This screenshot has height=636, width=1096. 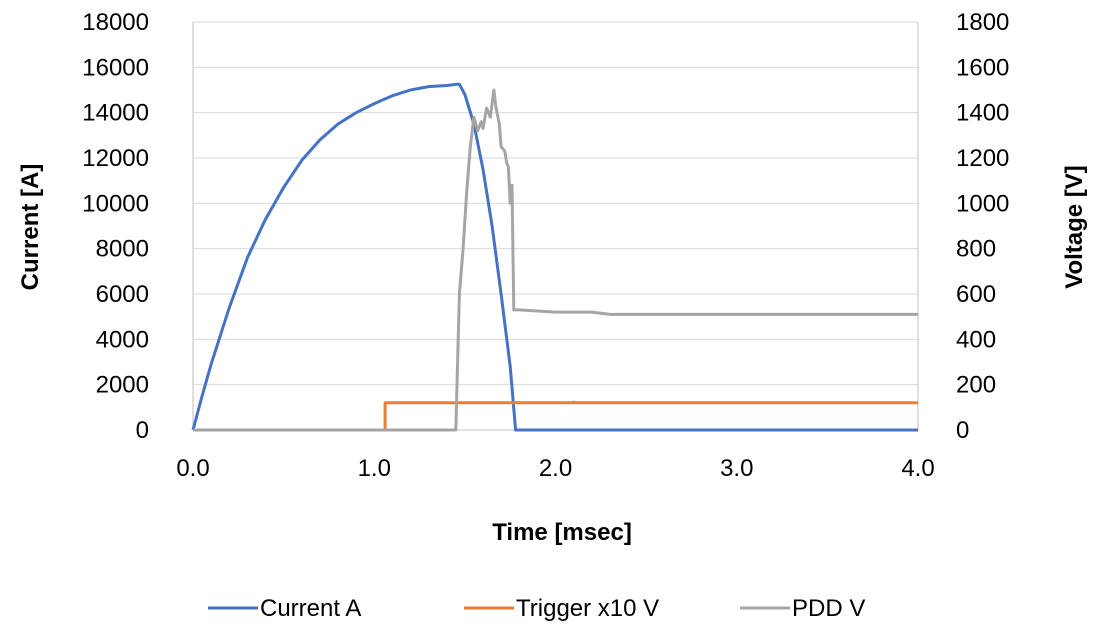 What do you see at coordinates (115, 22) in the screenshot?
I see `y-tick-label: 18000` at bounding box center [115, 22].